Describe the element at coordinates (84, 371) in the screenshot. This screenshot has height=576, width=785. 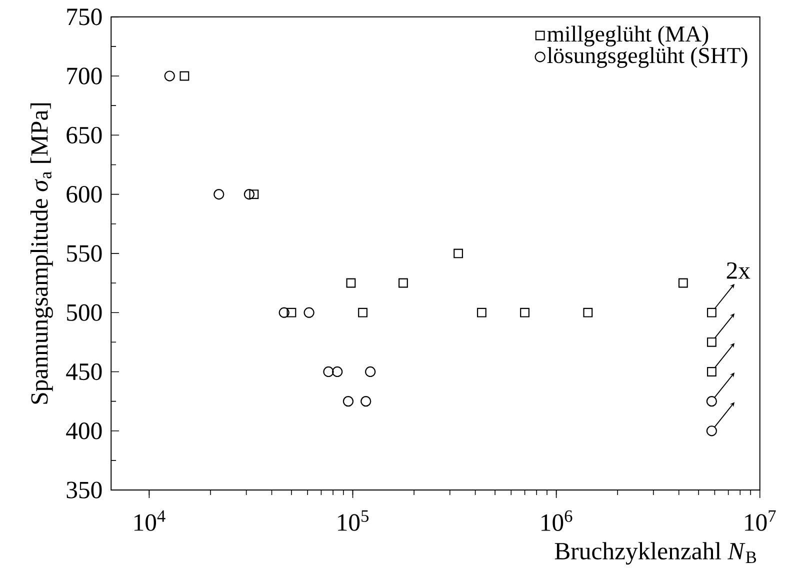
I see `y-tick-label: 450` at that location.